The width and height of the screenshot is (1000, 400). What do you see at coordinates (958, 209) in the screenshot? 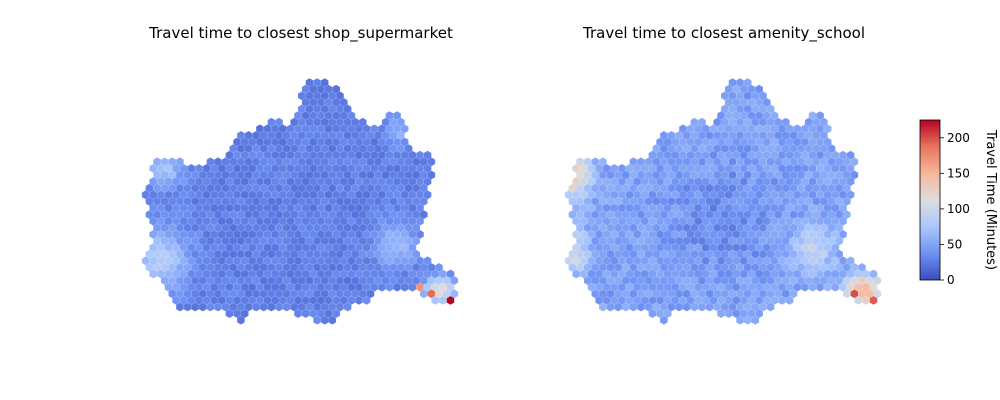
I see `colorbar-tick-label: 100` at bounding box center [958, 209].